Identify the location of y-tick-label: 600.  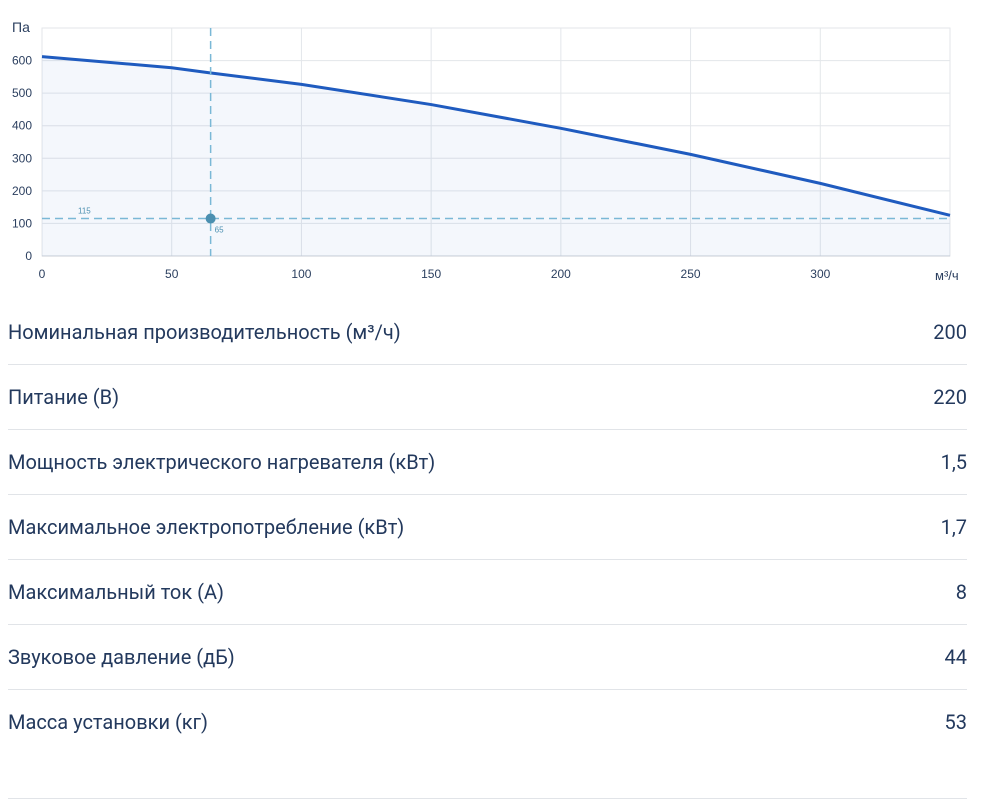
(22, 61).